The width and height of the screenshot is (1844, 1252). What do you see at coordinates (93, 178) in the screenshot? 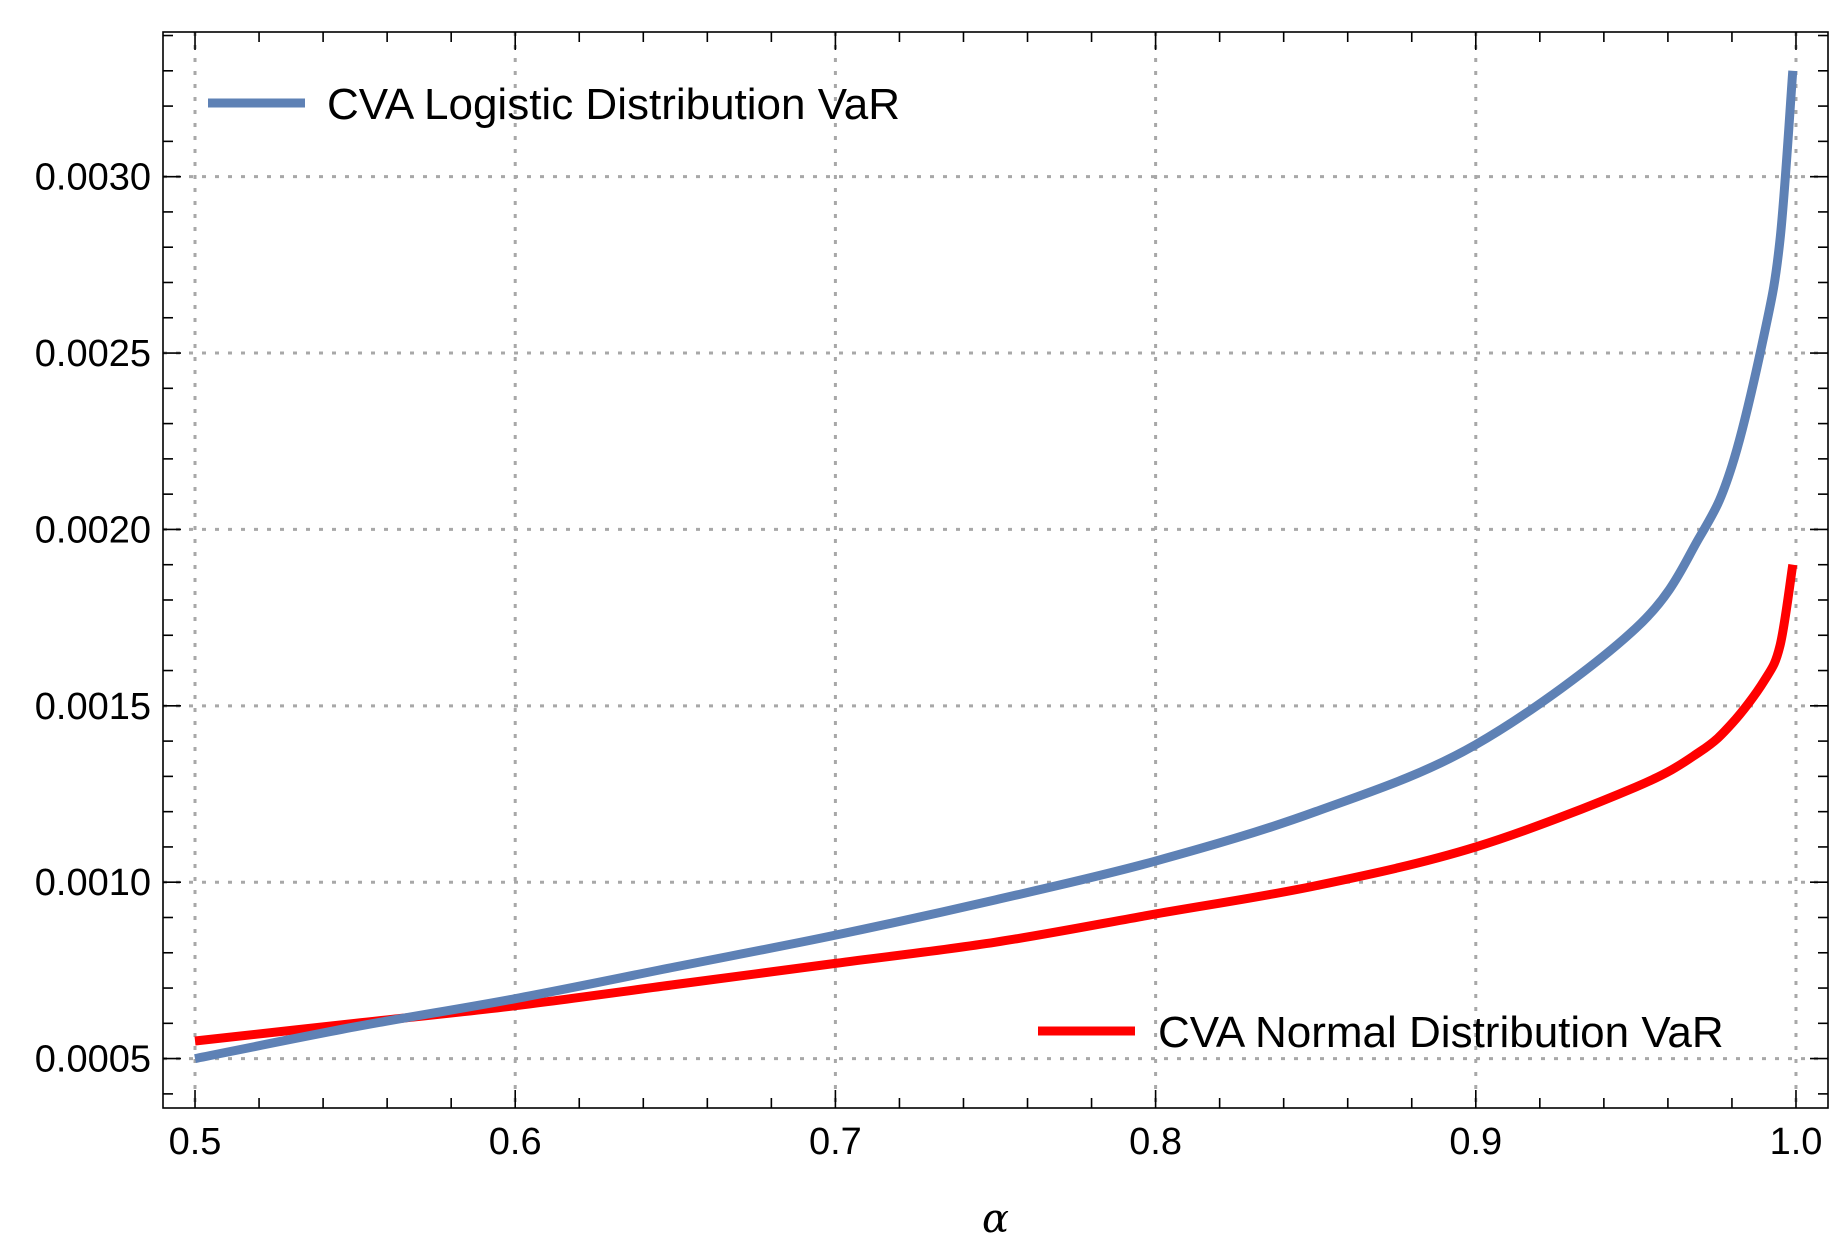
I see `y-tick-label: 0.0030` at bounding box center [93, 178].